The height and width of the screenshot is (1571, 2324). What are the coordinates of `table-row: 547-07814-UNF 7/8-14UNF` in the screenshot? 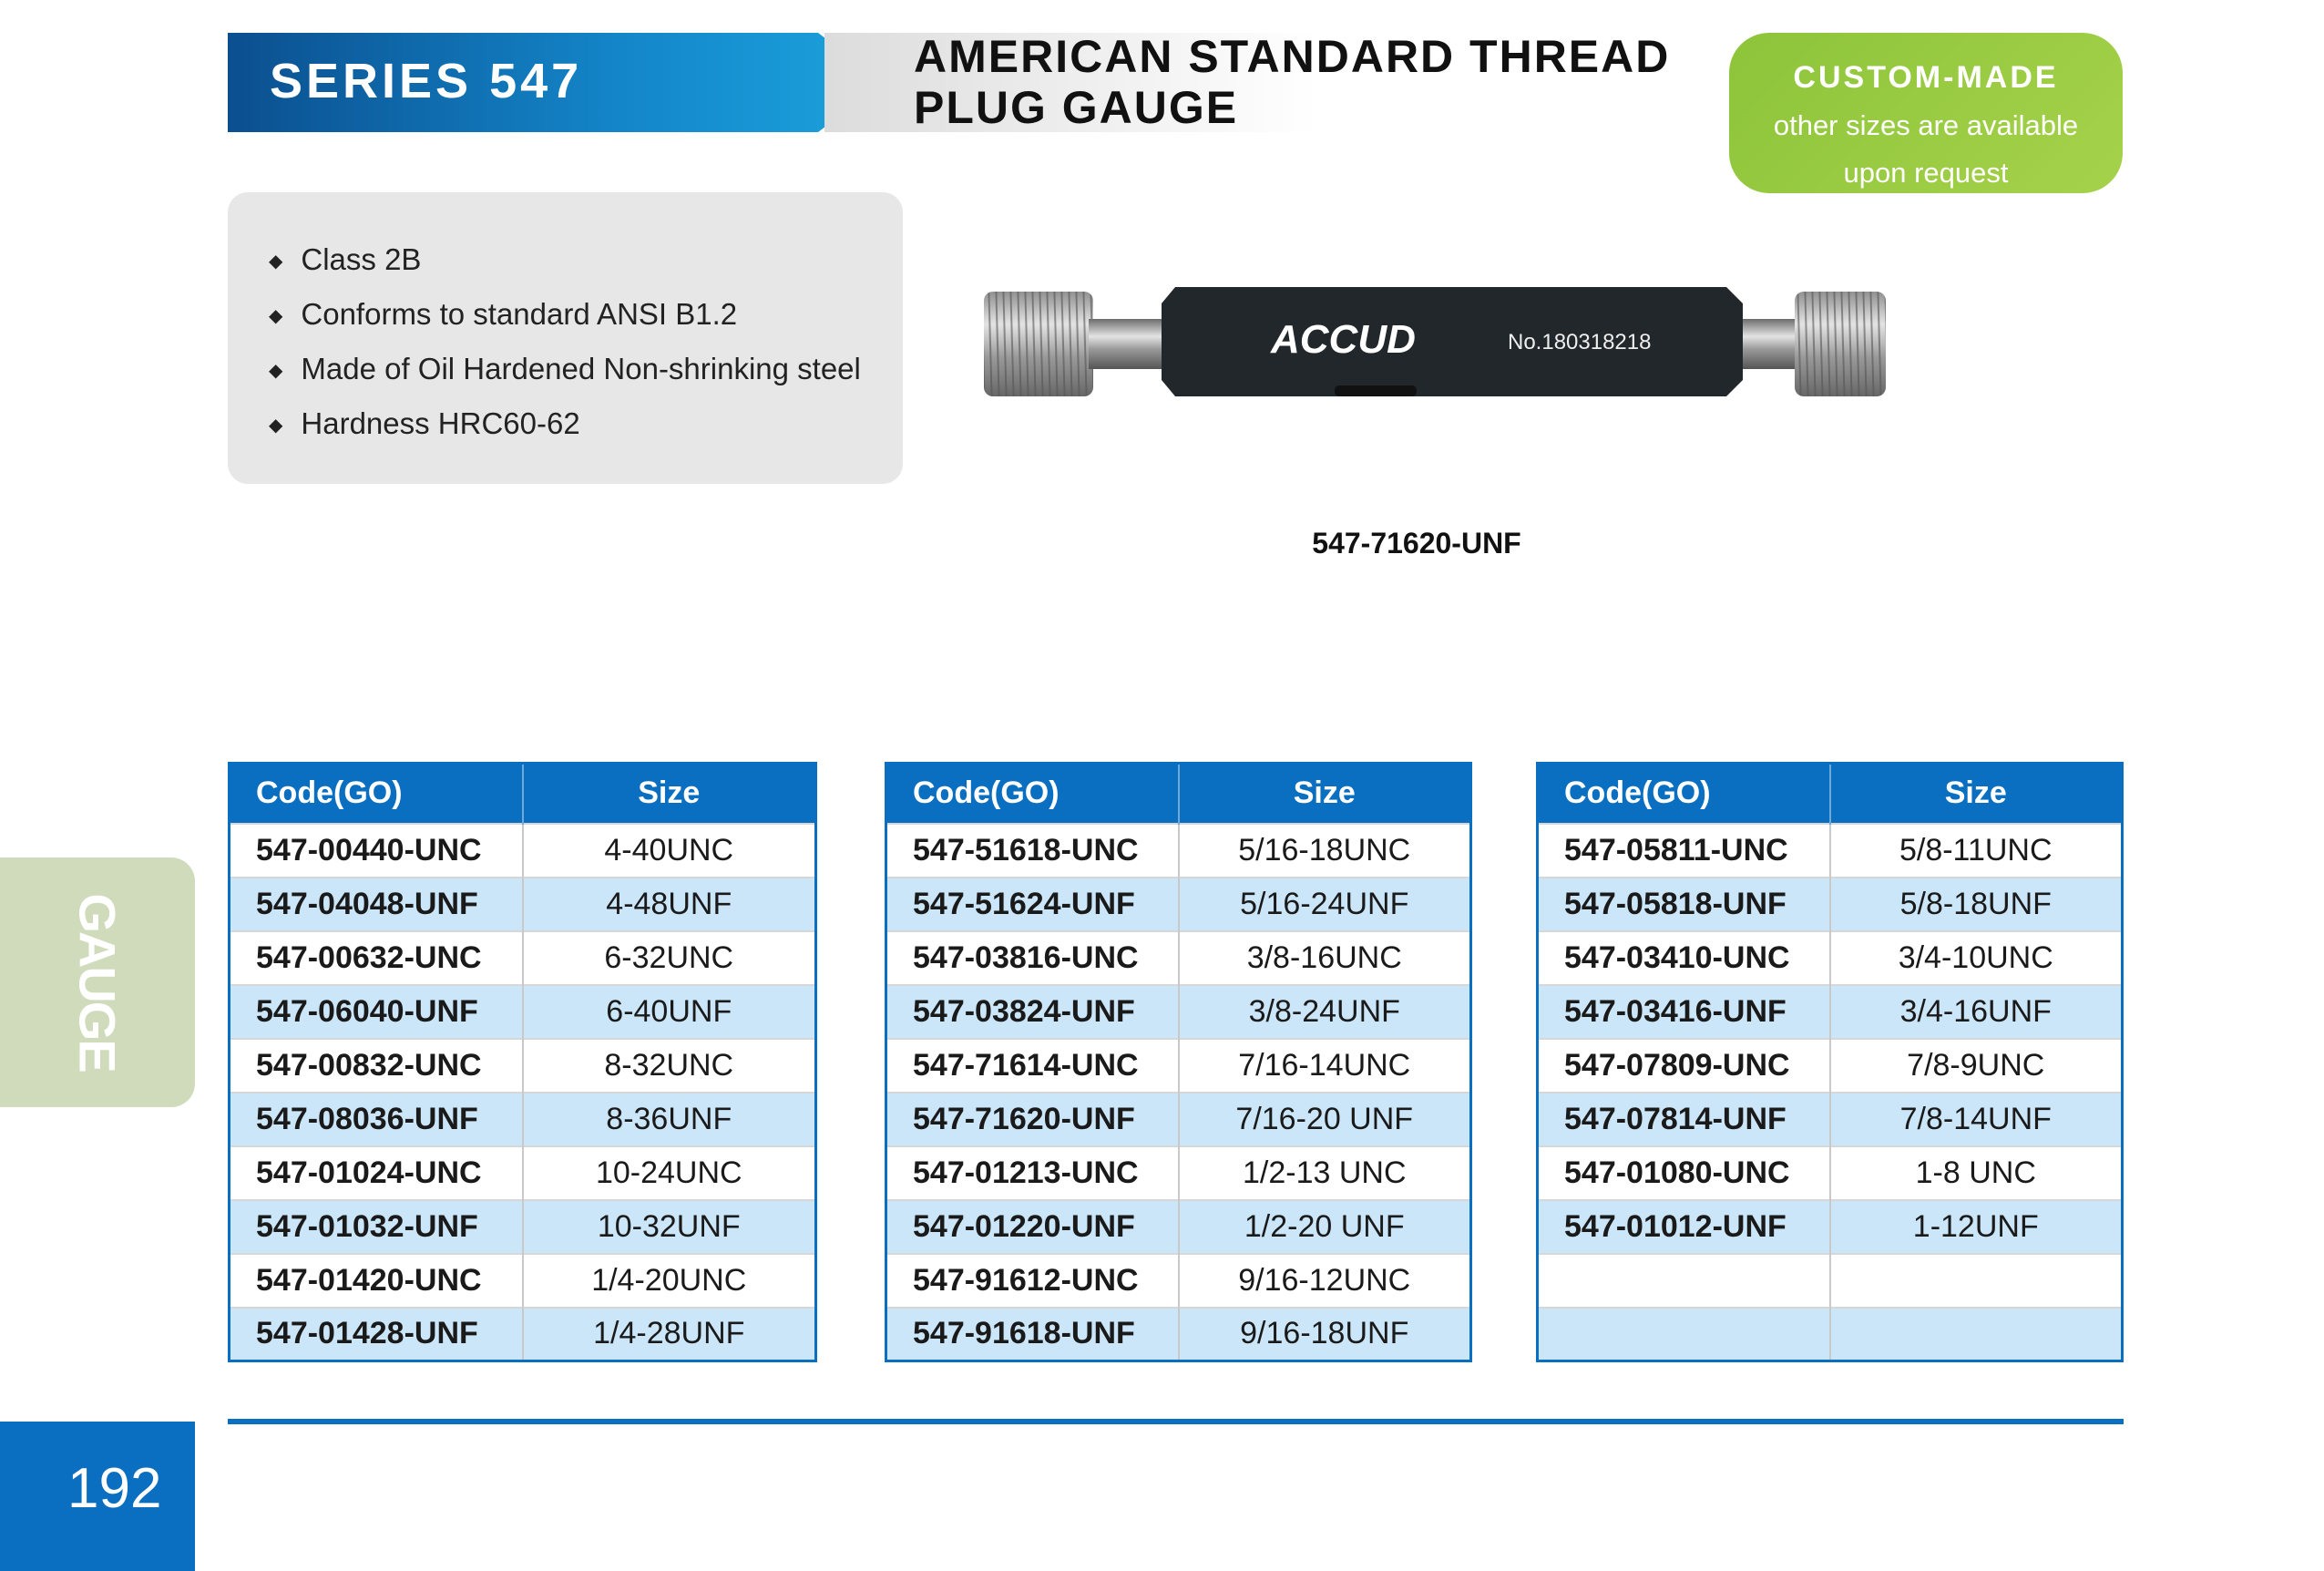 It's located at (1830, 1118).